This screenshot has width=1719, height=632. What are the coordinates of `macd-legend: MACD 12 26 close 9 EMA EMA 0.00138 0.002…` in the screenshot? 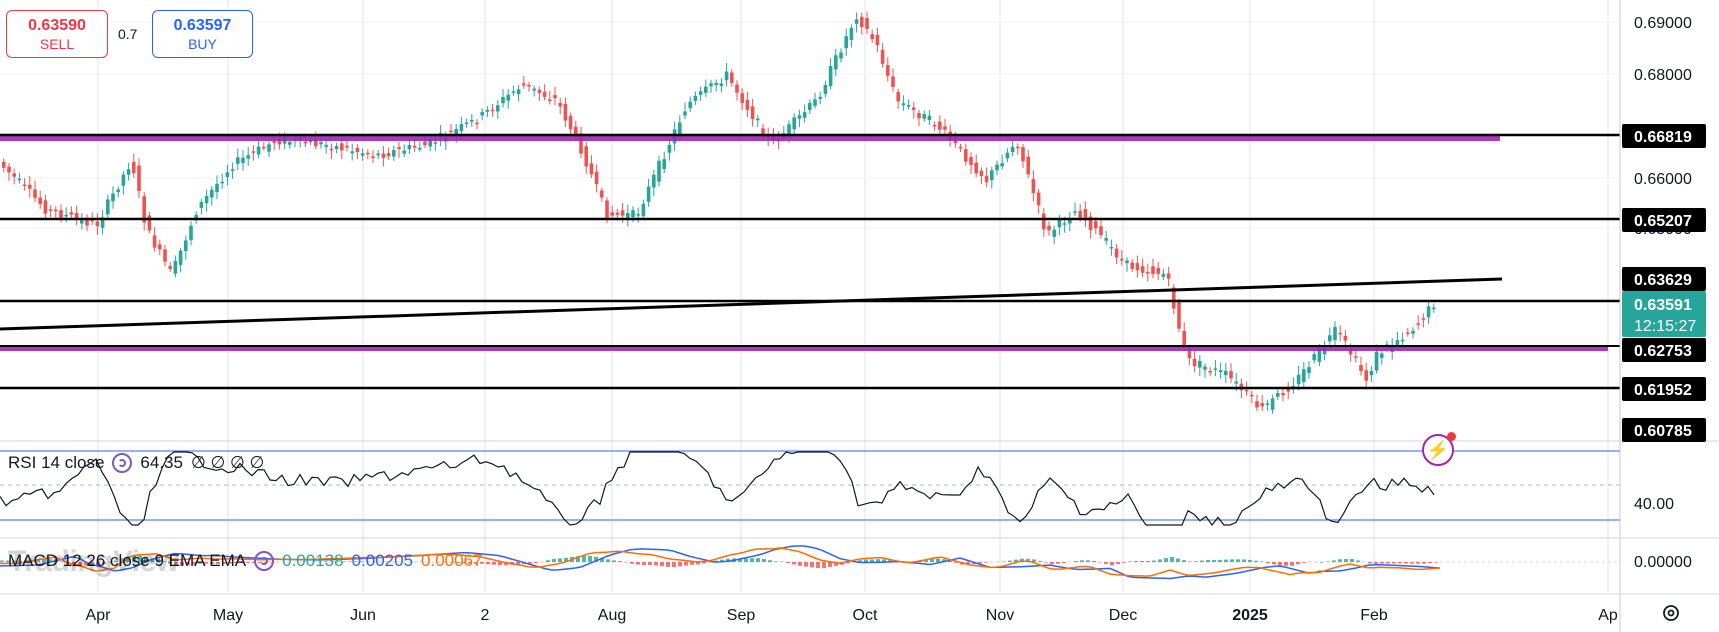 It's located at (245, 561).